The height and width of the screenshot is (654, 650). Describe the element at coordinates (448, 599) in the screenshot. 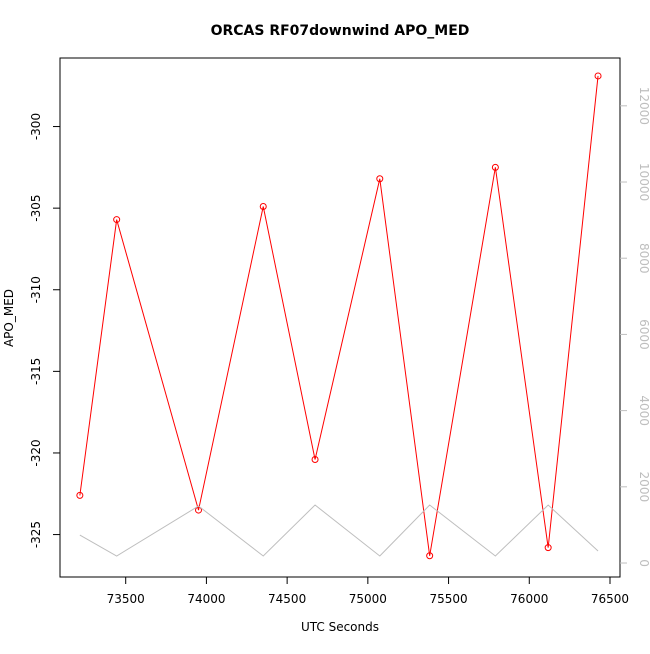

I see `x-tick-label: 75500` at that location.